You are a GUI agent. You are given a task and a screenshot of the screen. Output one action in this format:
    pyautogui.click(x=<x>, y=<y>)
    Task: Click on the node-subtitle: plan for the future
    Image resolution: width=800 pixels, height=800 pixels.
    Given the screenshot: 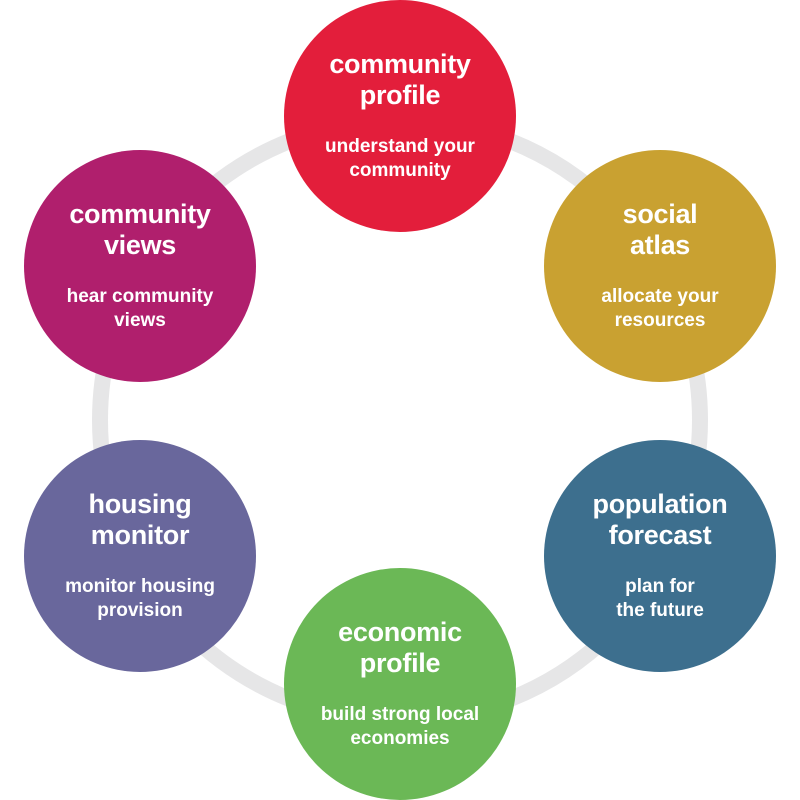 What is the action you would take?
    pyautogui.click(x=660, y=598)
    